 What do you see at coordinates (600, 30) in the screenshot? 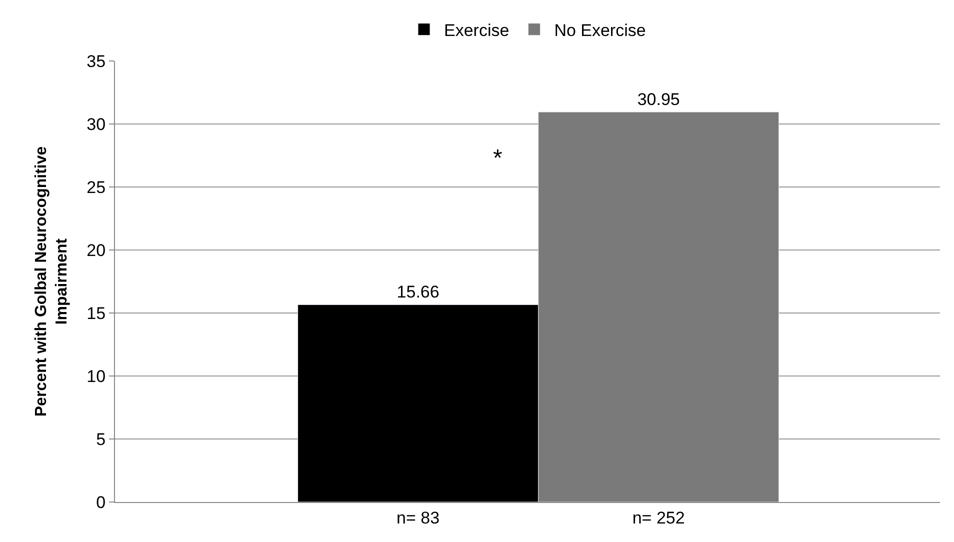
I see `legend-label: No Exercise` at bounding box center [600, 30].